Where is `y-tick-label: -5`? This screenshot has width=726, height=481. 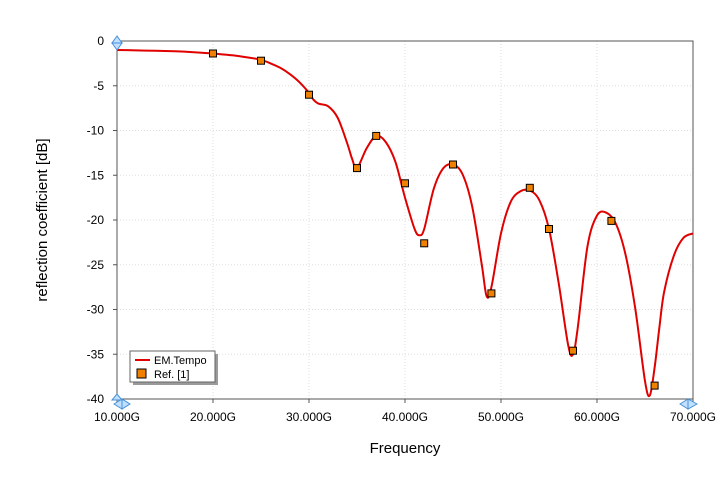 y-tick-label: -5 is located at coordinates (98, 86).